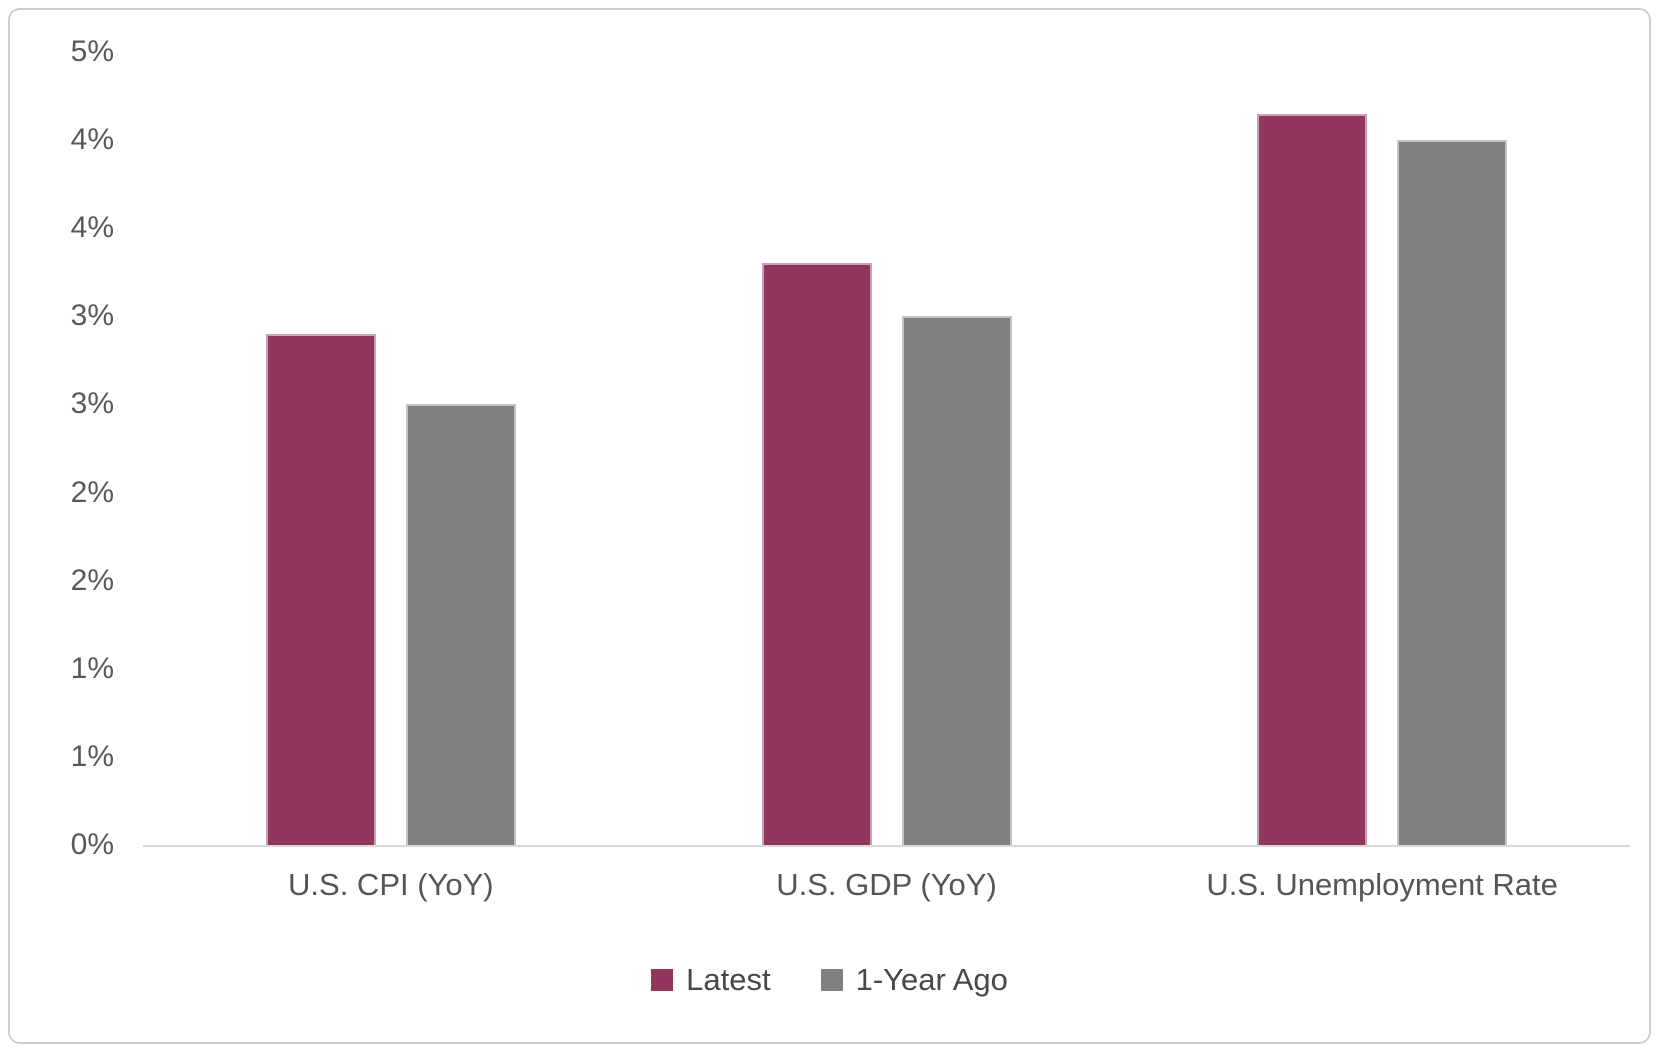 Image resolution: width=1659 pixels, height=1052 pixels. What do you see at coordinates (1382, 884) in the screenshot?
I see `x-category-label: U.S. Unemployment Rate` at bounding box center [1382, 884].